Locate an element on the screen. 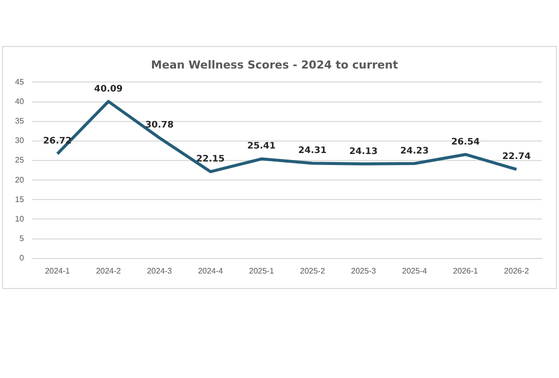 This screenshot has height=378, width=559. x-tick-label: 2025-1 is located at coordinates (261, 271).